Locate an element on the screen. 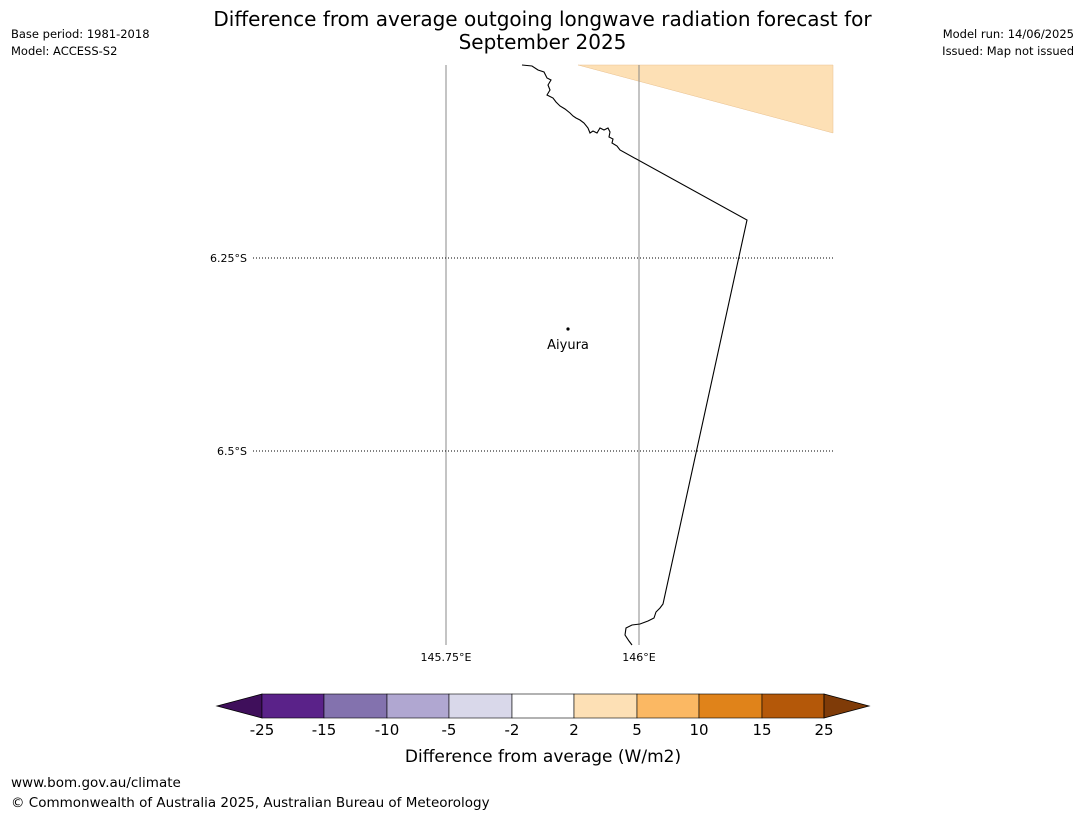 This screenshot has height=816, width=1085. model-name: Model: ACCESS-S2 is located at coordinates (64, 51).